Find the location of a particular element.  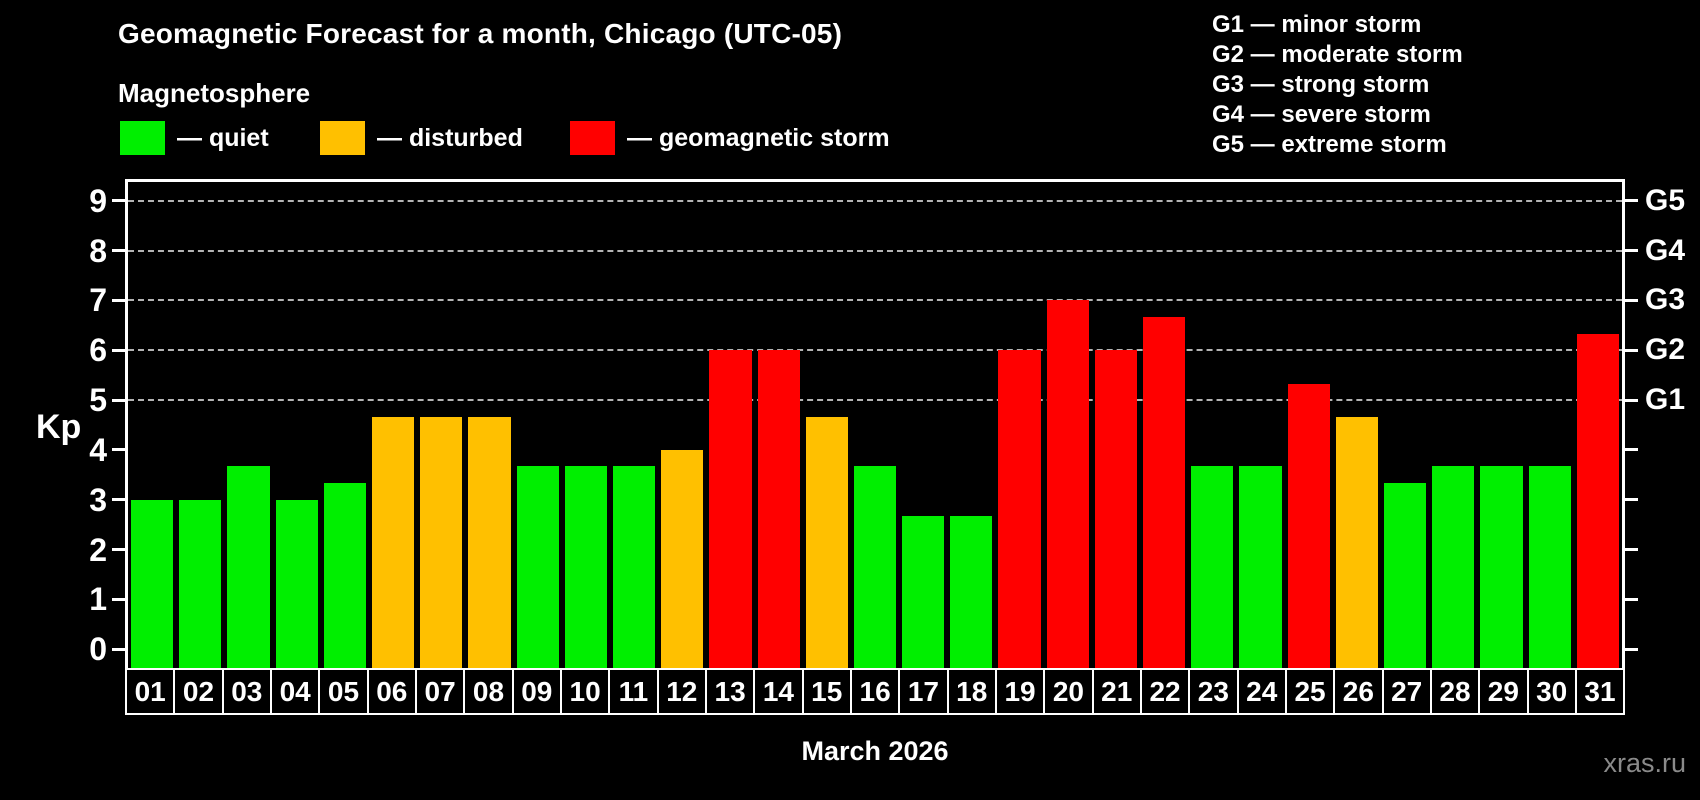

y-tick-label-1: 1 is located at coordinates (98, 599).